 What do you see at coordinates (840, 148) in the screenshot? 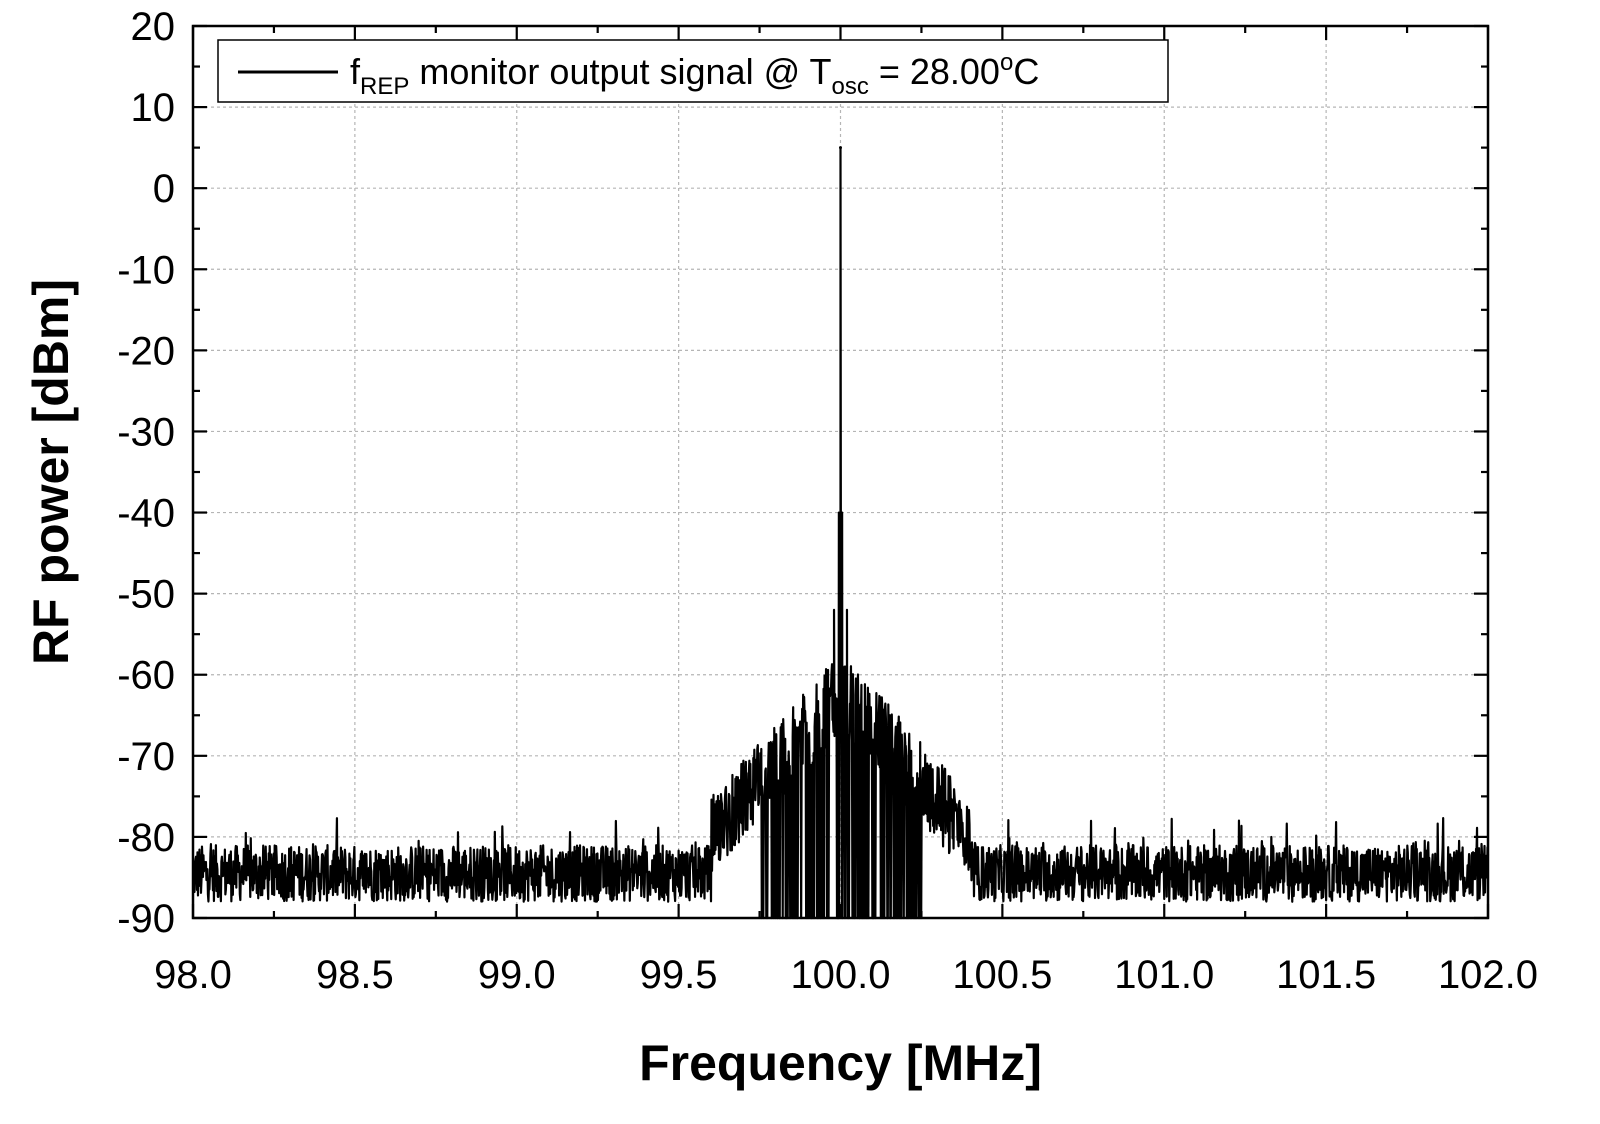
I see `spectrum-peak-point` at bounding box center [840, 148].